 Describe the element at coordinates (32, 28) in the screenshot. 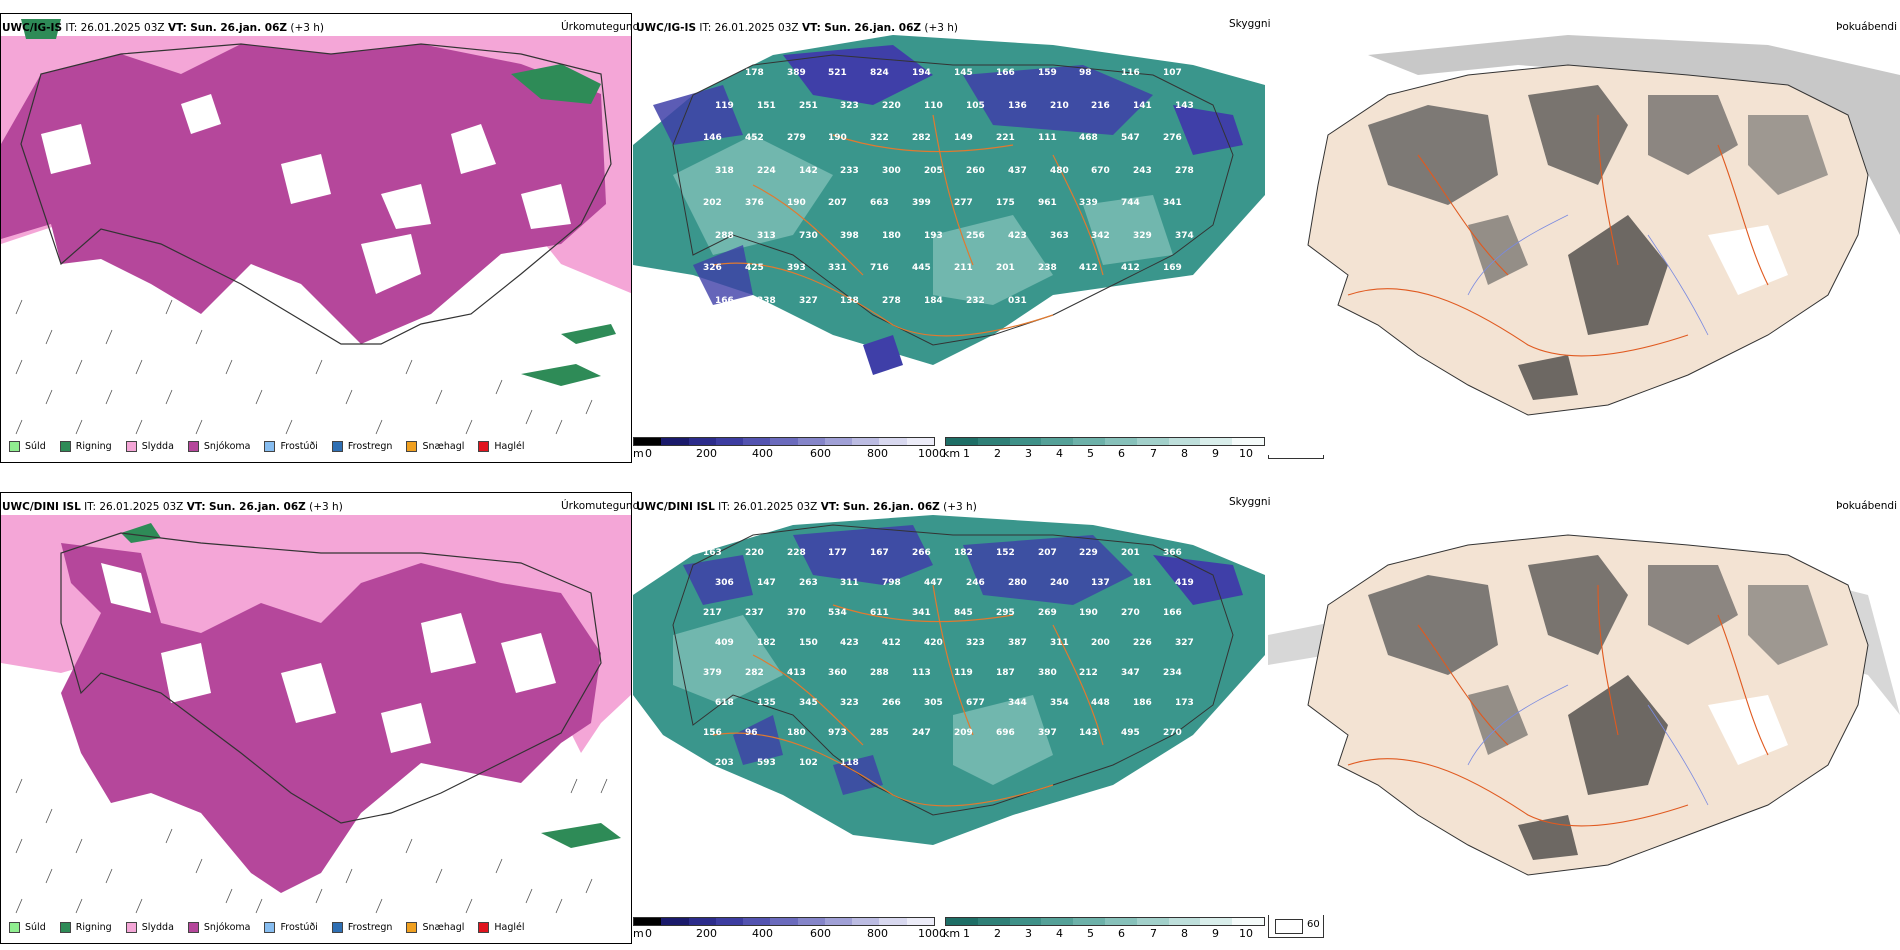

I see `model-name: UWC/IG-IS` at that location.